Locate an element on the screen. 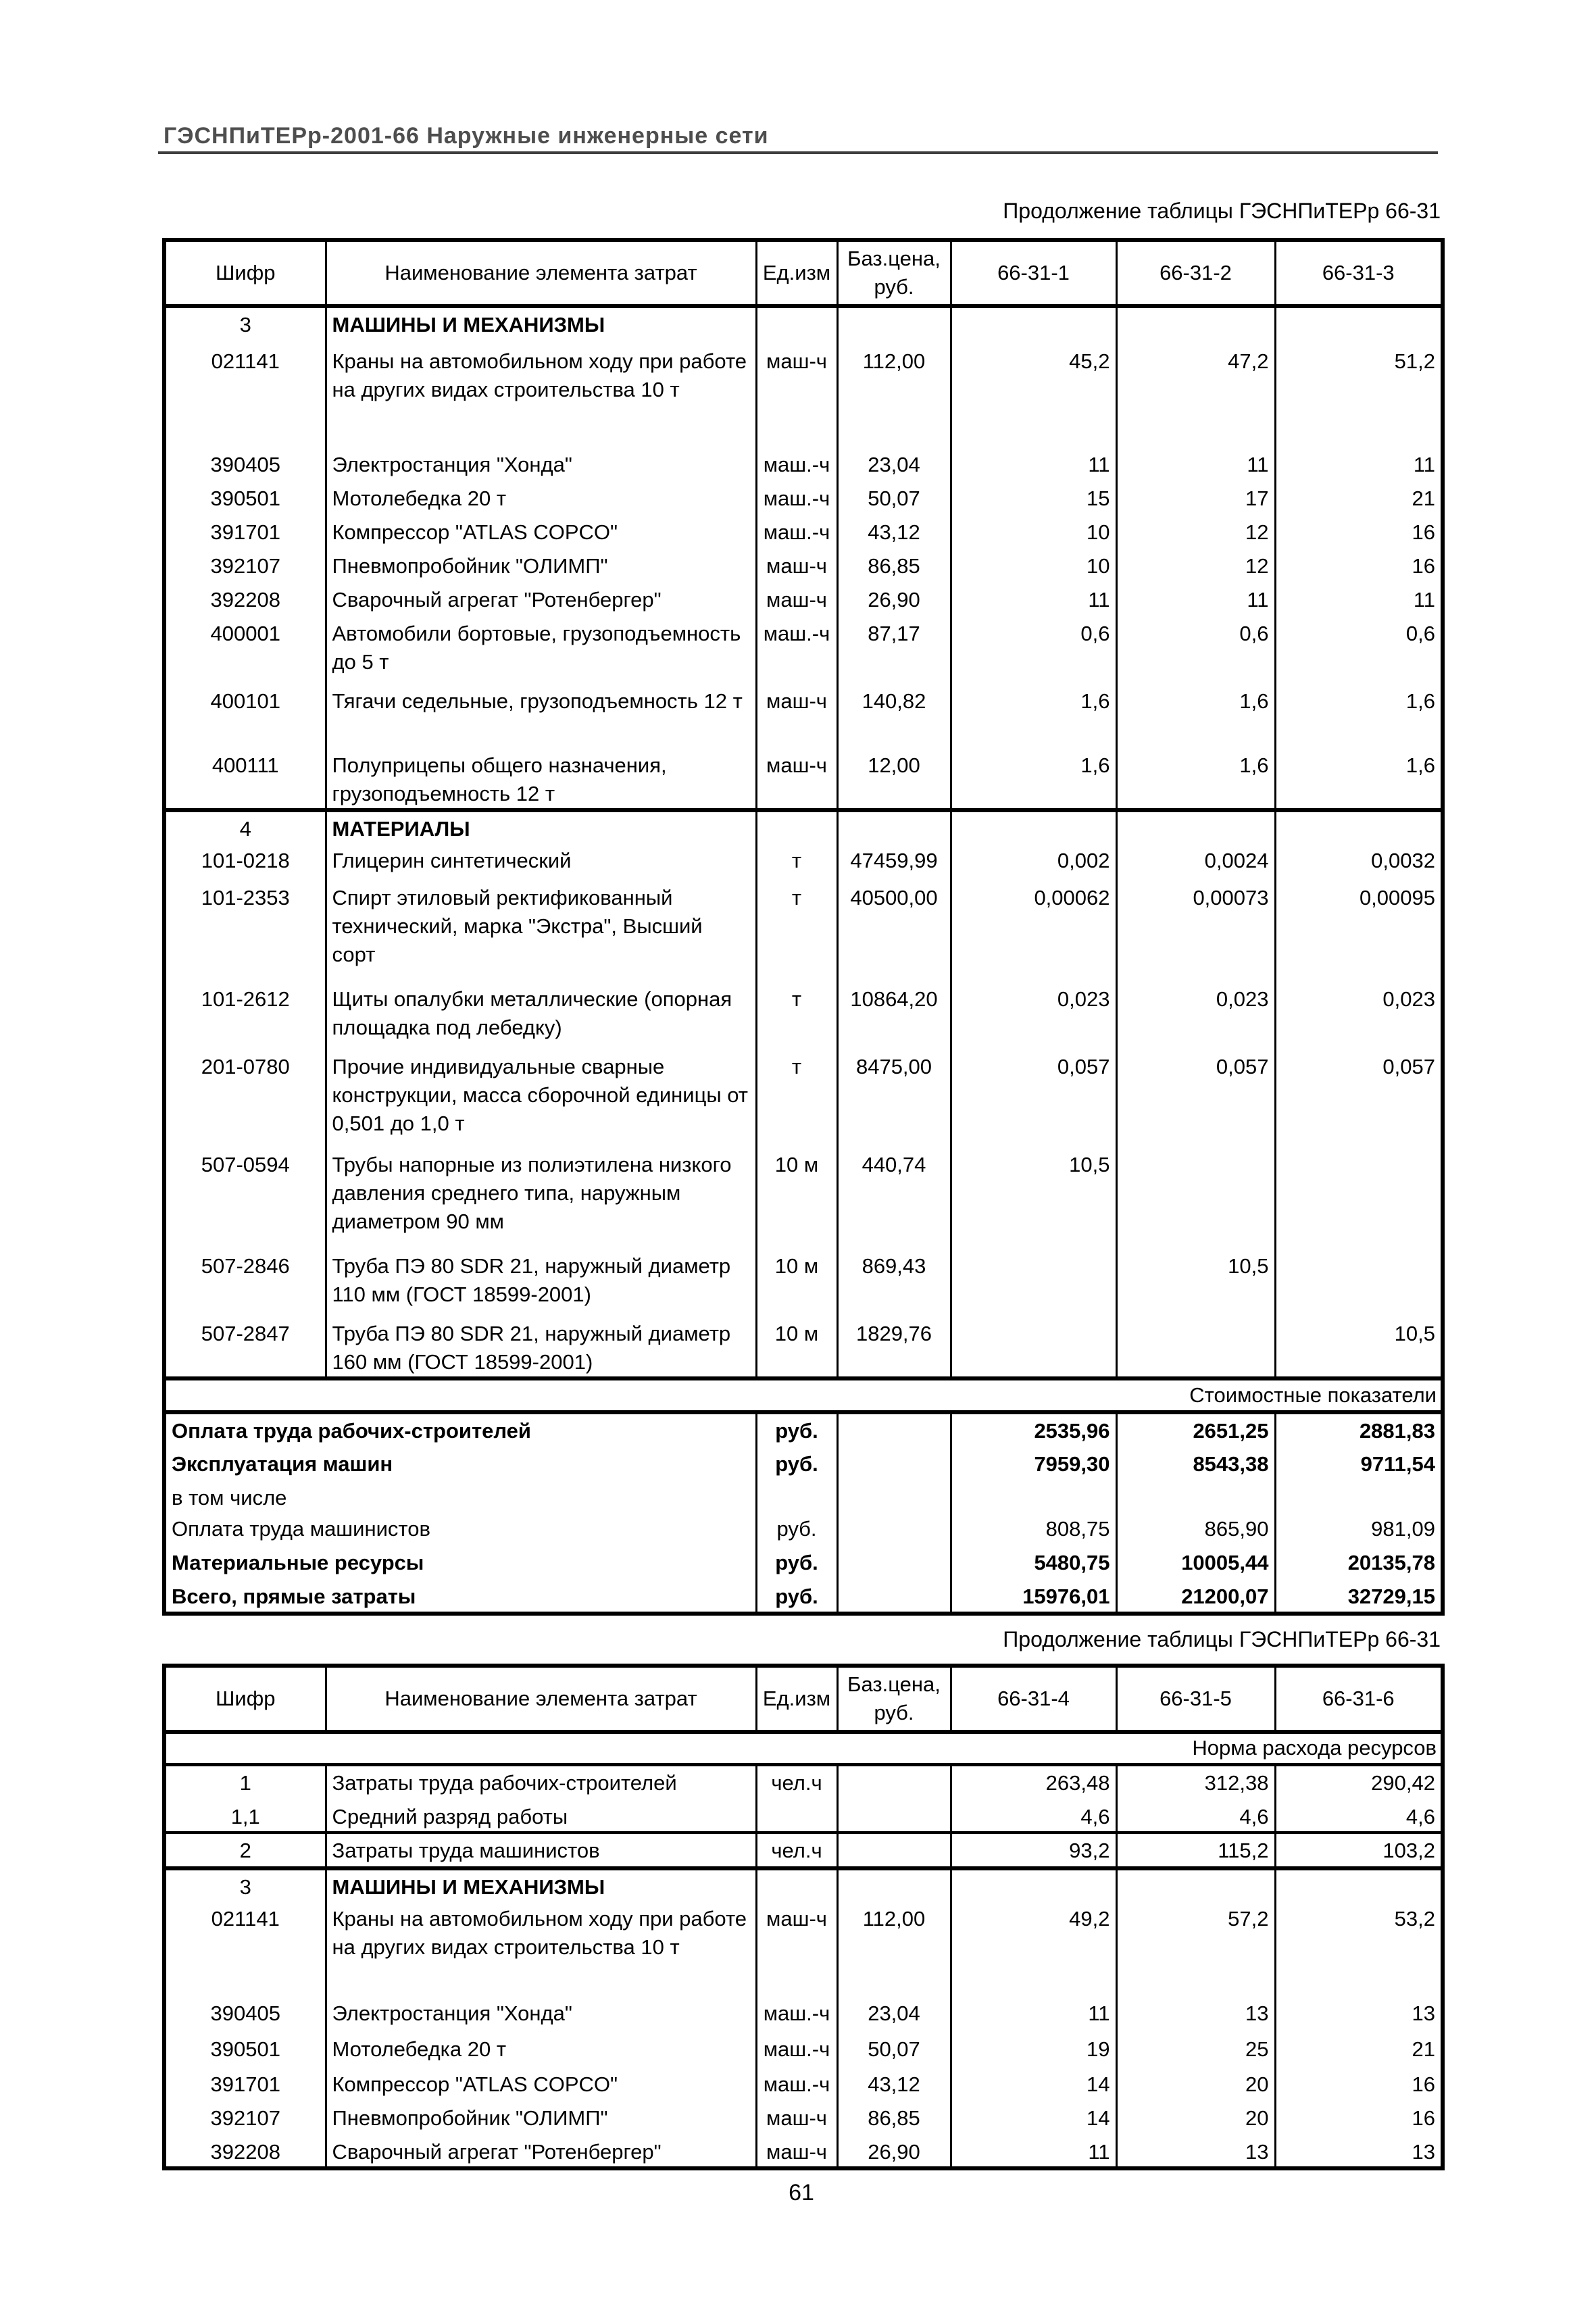 The width and height of the screenshot is (1596, 2315). cell-code: 3 is located at coordinates (245, 325).